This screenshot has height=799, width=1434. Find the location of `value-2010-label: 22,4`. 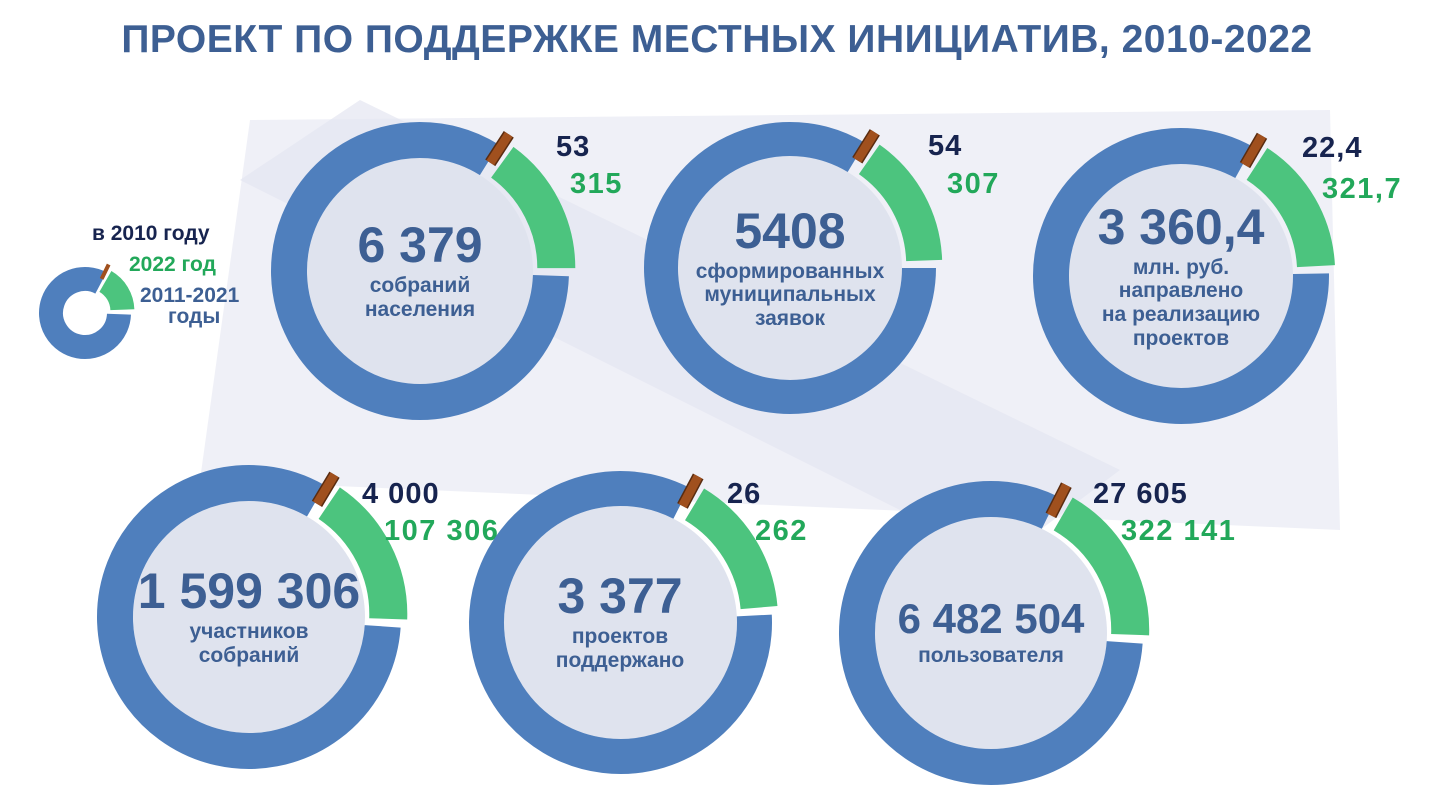

value-2010-label: 22,4 is located at coordinates (1332, 148).